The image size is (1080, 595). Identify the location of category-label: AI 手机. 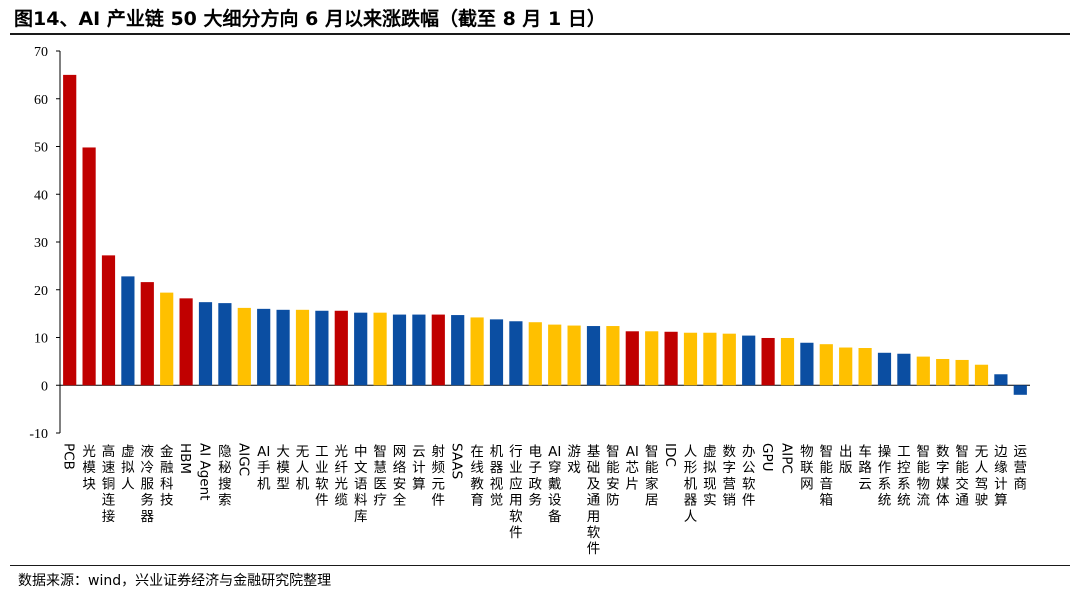
(264, 468).